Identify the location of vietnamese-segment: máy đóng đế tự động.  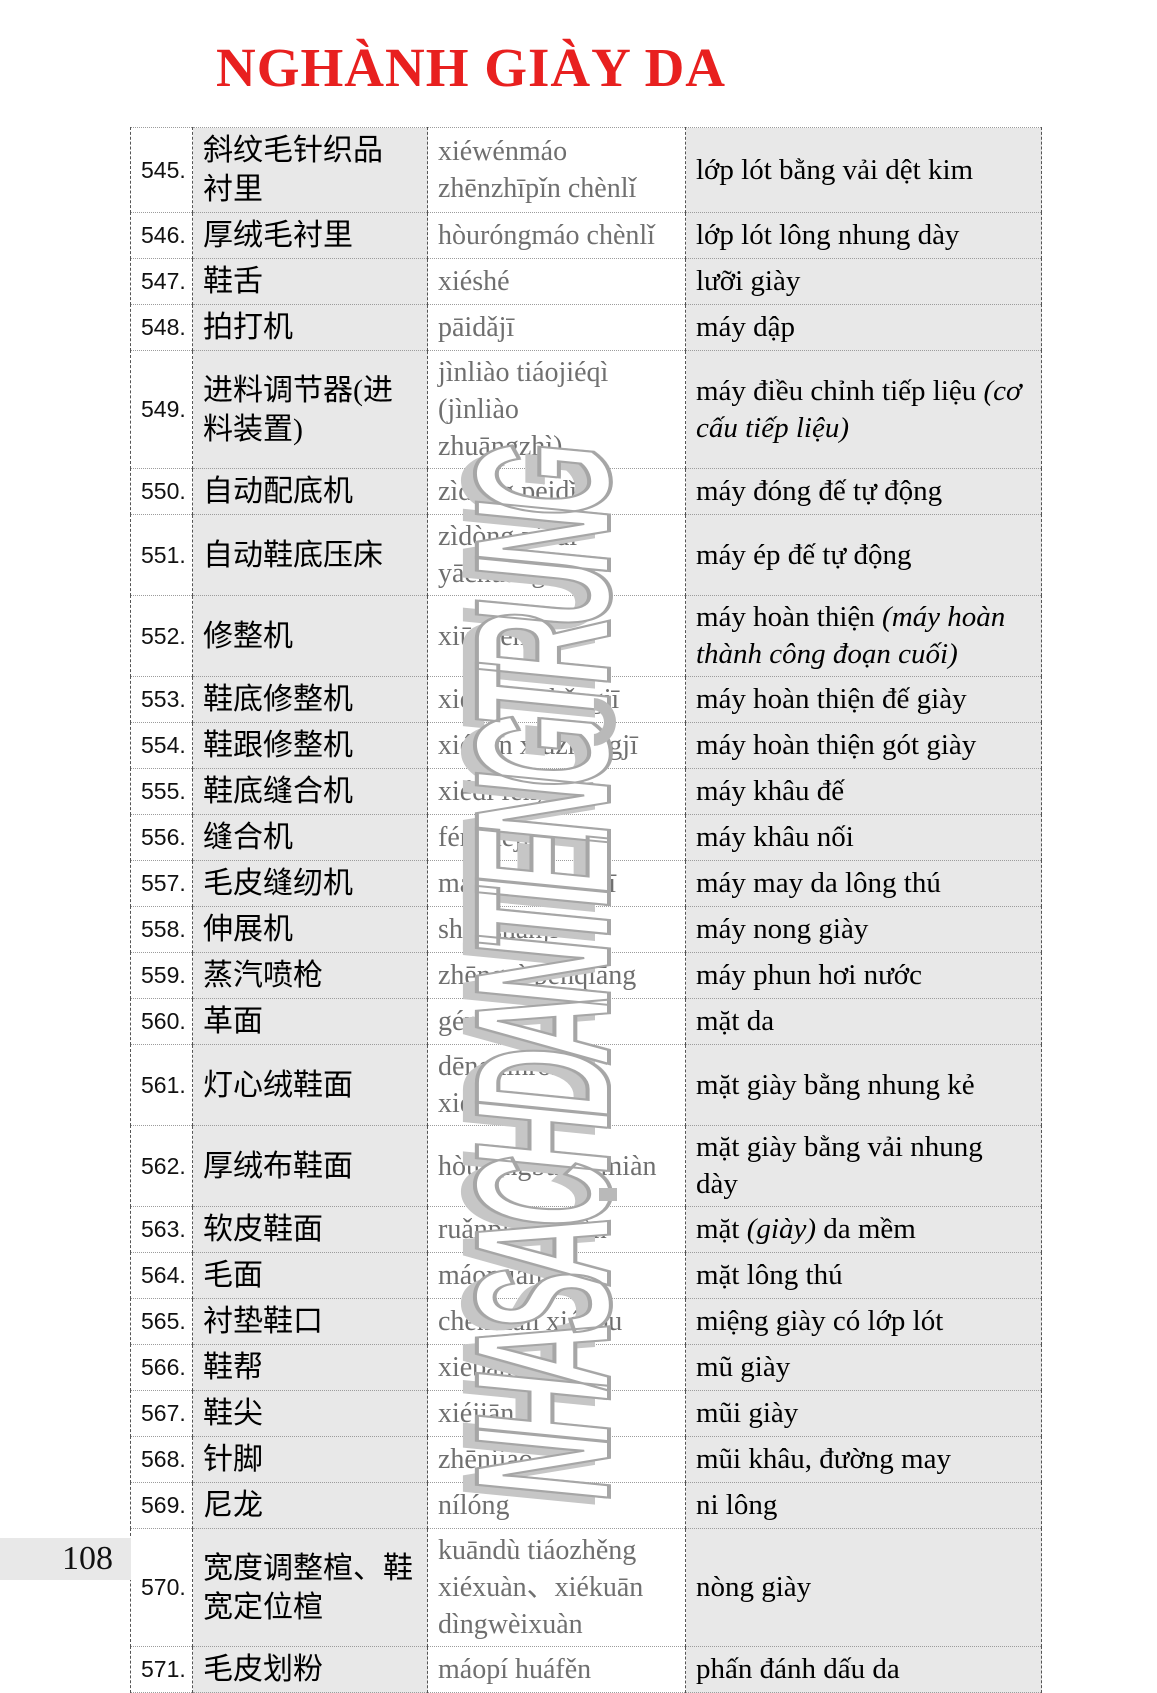
(819, 491).